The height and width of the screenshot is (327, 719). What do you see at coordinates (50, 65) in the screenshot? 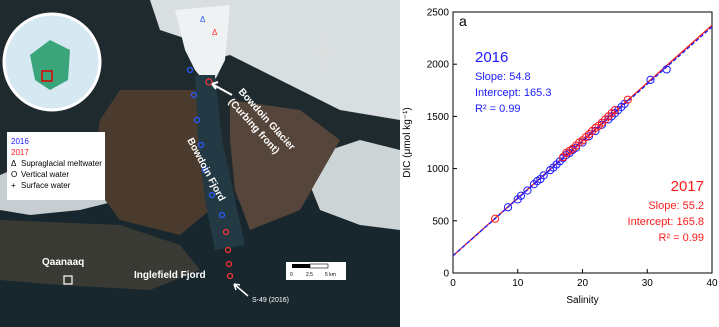
I see `inset-greenland` at bounding box center [50, 65].